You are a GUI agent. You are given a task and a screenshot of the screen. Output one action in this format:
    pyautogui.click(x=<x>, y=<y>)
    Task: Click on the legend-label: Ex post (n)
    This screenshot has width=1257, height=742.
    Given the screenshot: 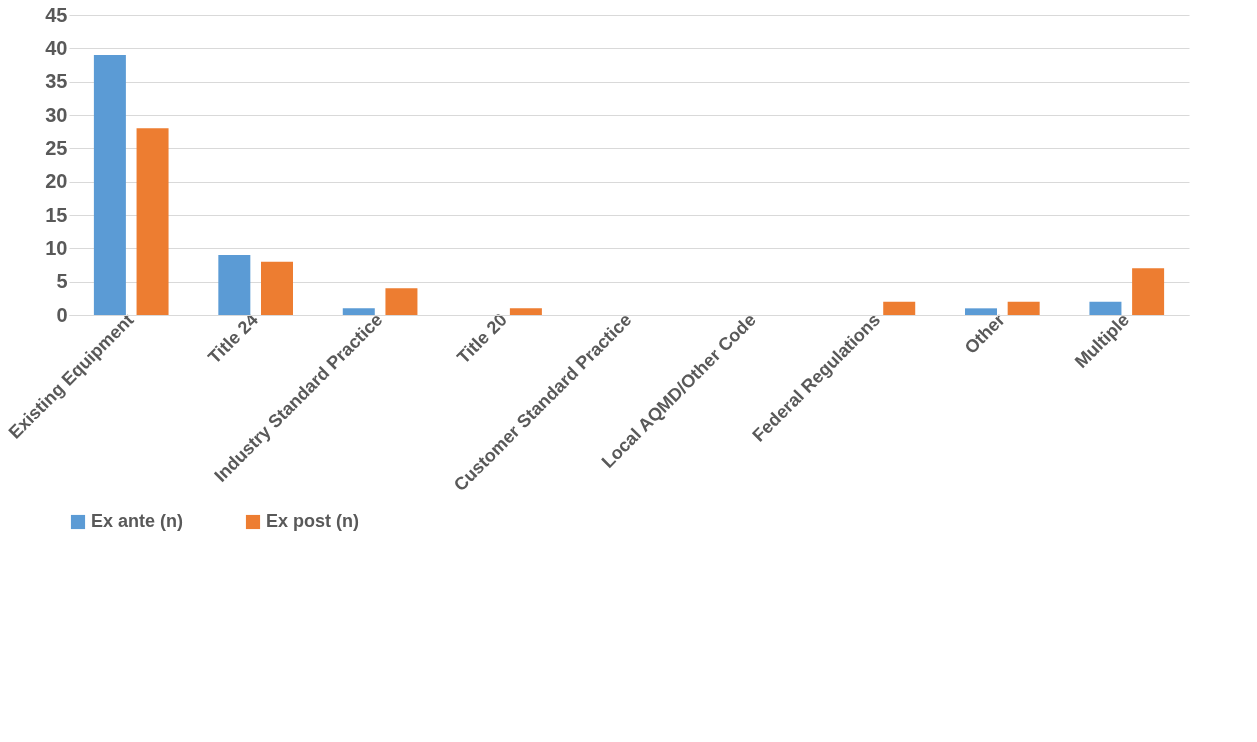 What is the action you would take?
    pyautogui.click(x=312, y=521)
    